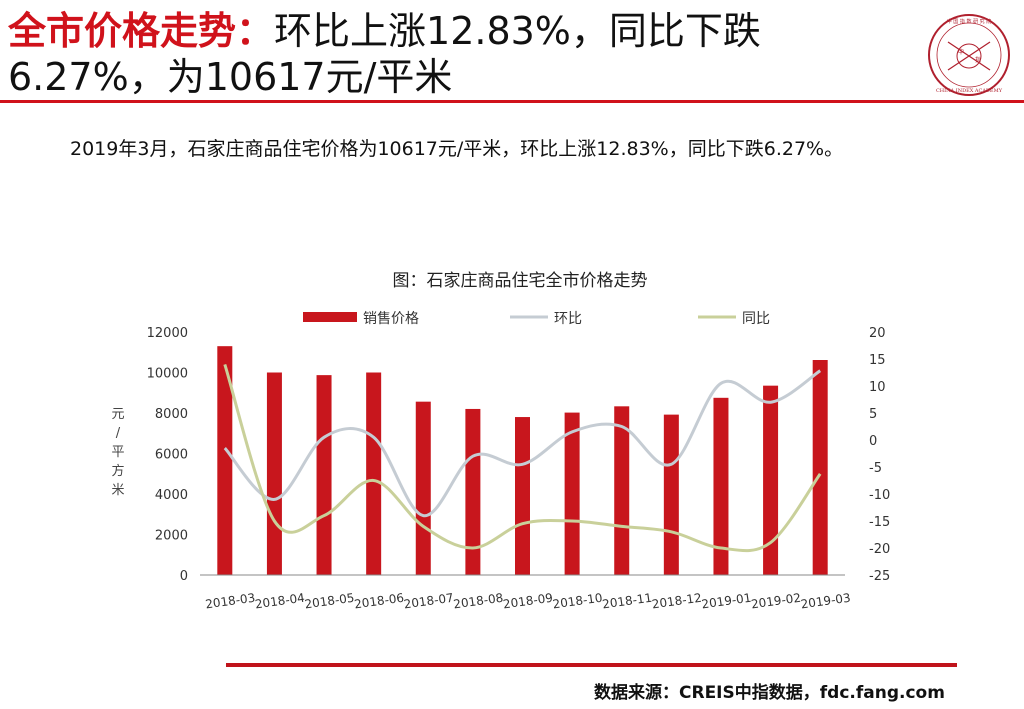 Image resolution: width=1024 pixels, height=709 pixels. What do you see at coordinates (330, 317) in the screenshot?
I see `legend-swatch-bar` at bounding box center [330, 317].